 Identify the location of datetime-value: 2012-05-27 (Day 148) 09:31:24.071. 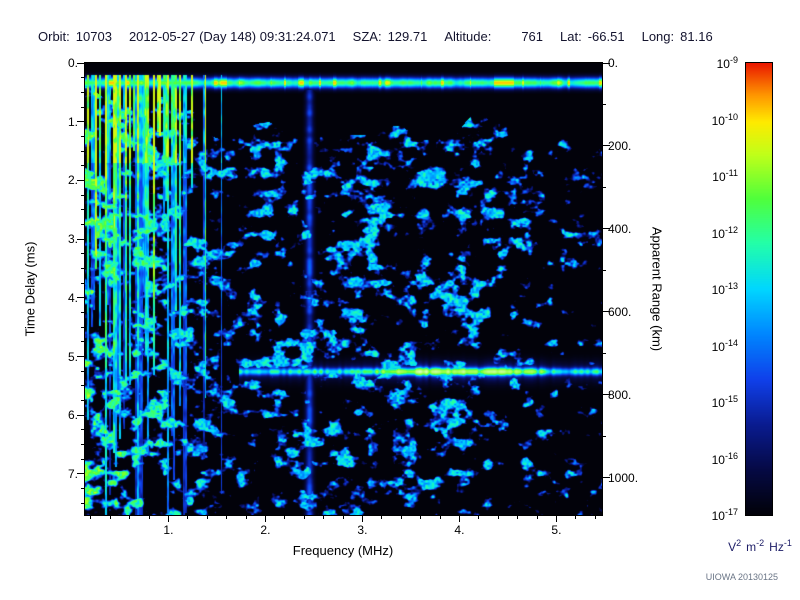
(232, 36).